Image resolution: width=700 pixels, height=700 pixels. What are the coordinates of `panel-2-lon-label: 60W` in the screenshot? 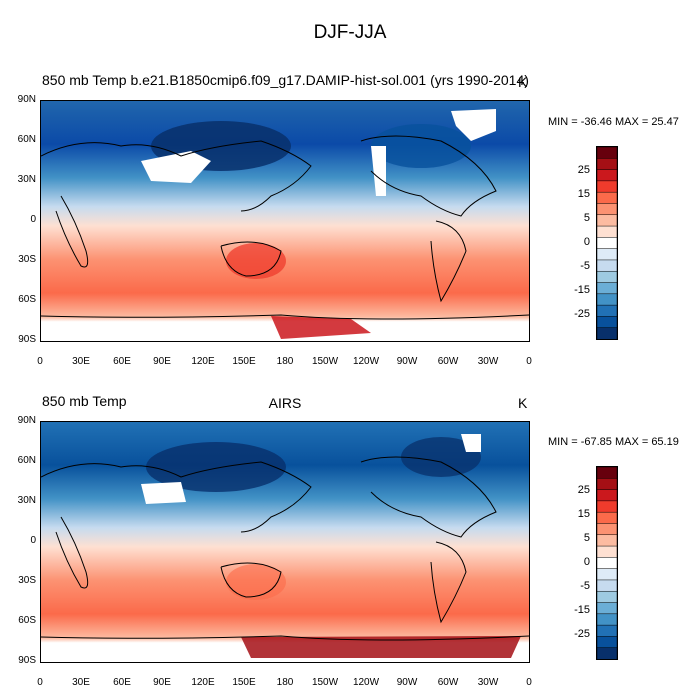 It's located at (448, 682).